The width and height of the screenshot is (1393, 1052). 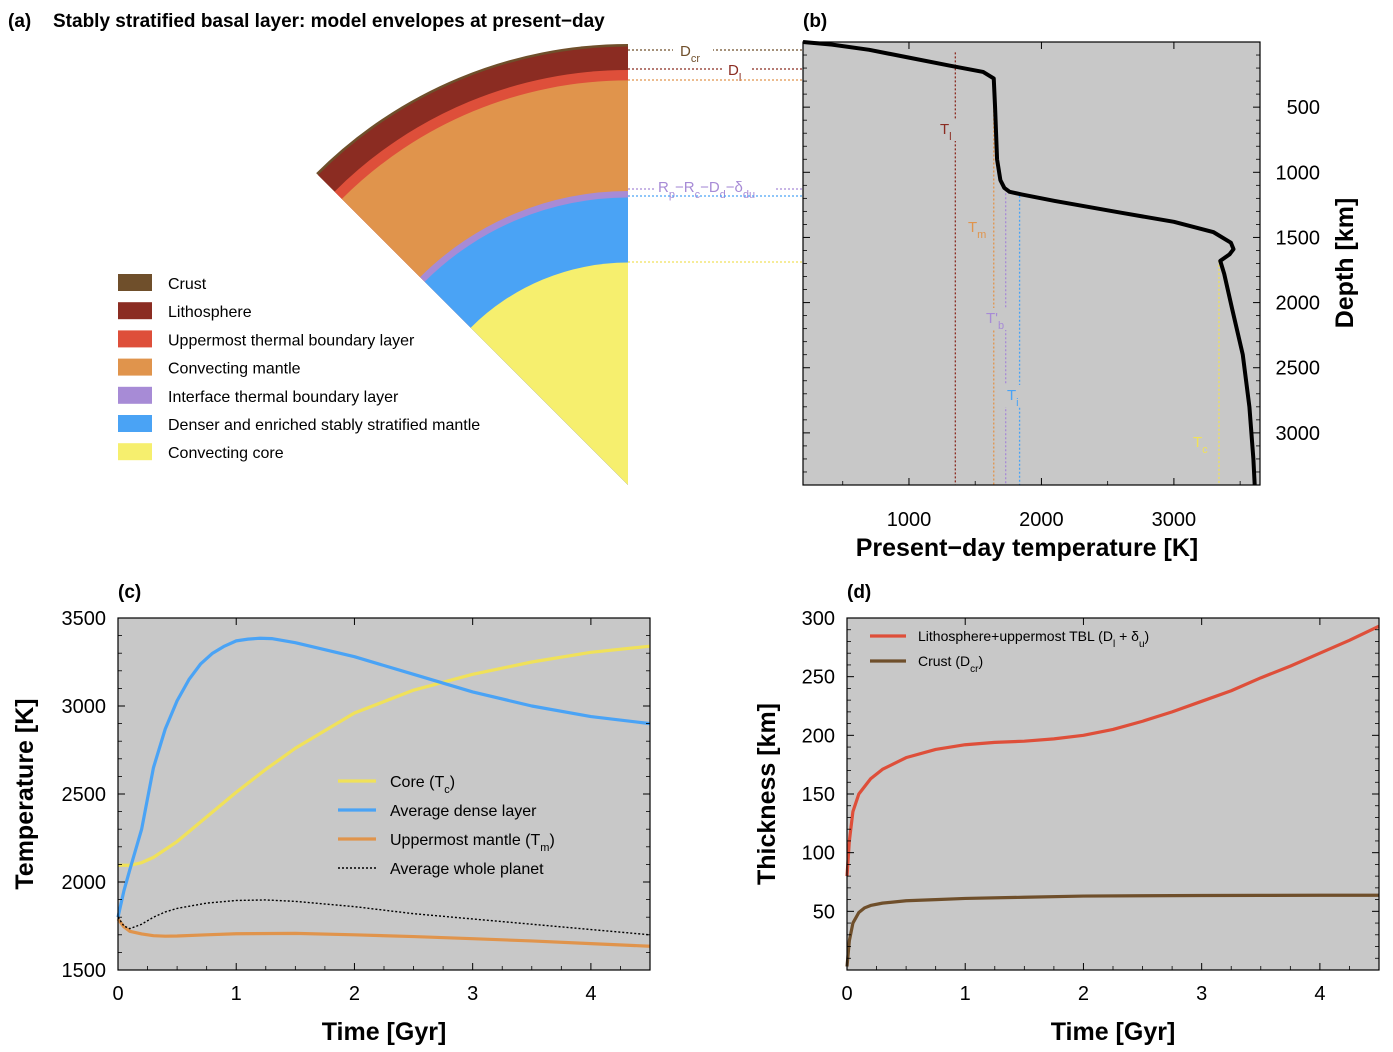 What do you see at coordinates (135, 423) in the screenshot?
I see `legend-swatch-dense_layer` at bounding box center [135, 423].